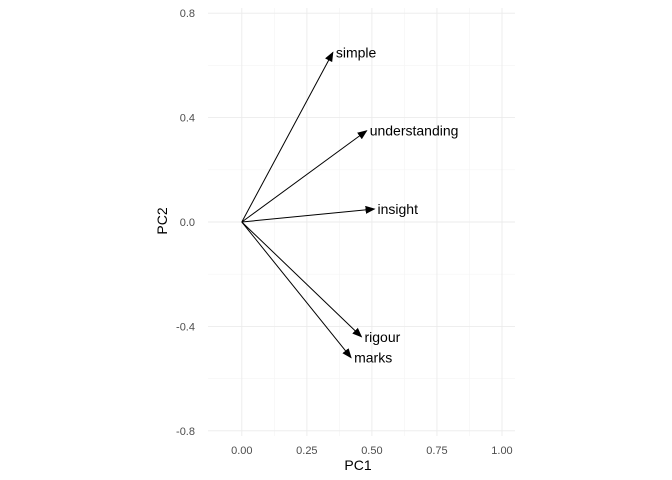  What do you see at coordinates (302, 279) in the screenshot?
I see `vector-arrow-rigour` at bounding box center [302, 279].